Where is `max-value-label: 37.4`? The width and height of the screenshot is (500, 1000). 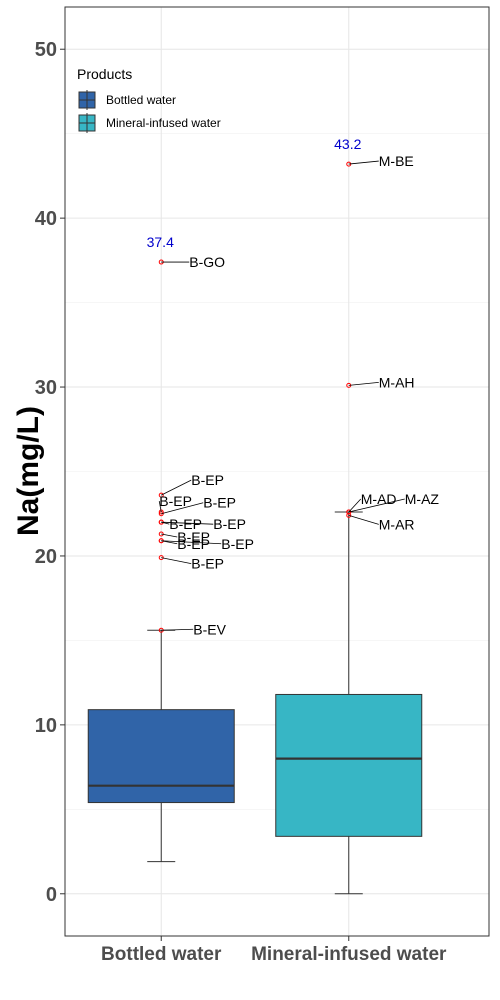 max-value-label: 37.4 is located at coordinates (160, 242).